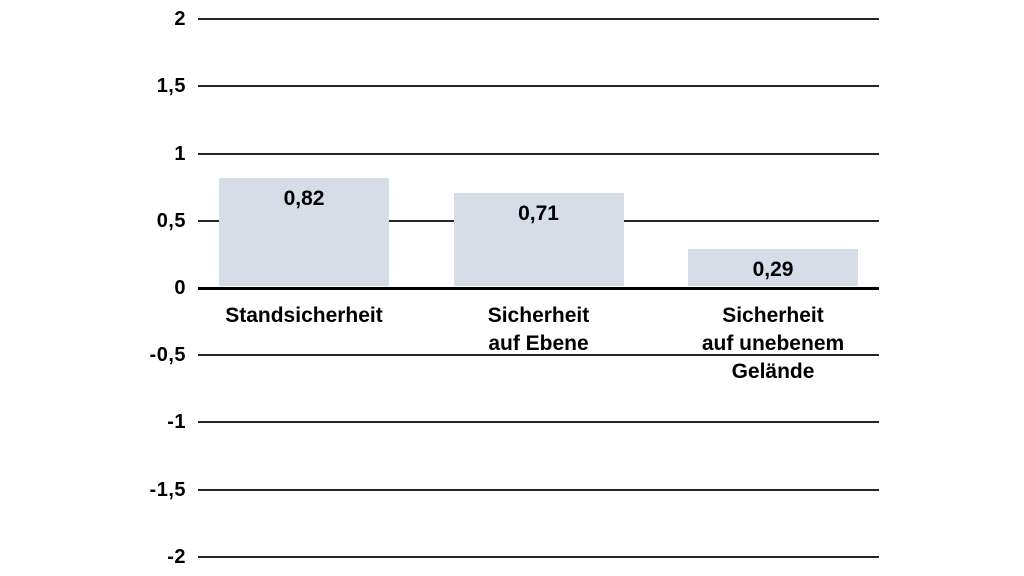  I want to click on y-axis-tick-label: 0, so click(180, 288).